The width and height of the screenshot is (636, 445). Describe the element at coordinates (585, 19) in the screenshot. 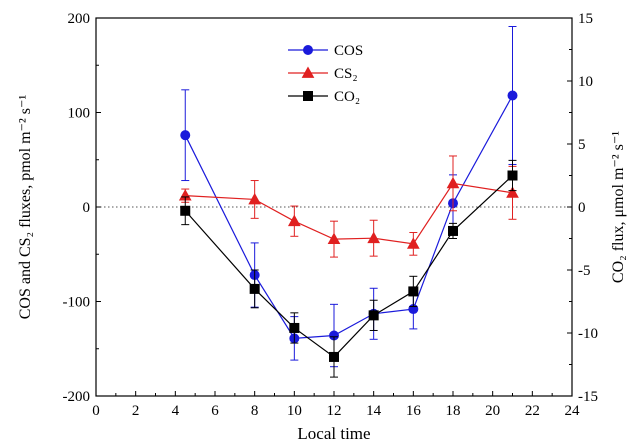

I see `y-right-tick-label: 15` at that location.